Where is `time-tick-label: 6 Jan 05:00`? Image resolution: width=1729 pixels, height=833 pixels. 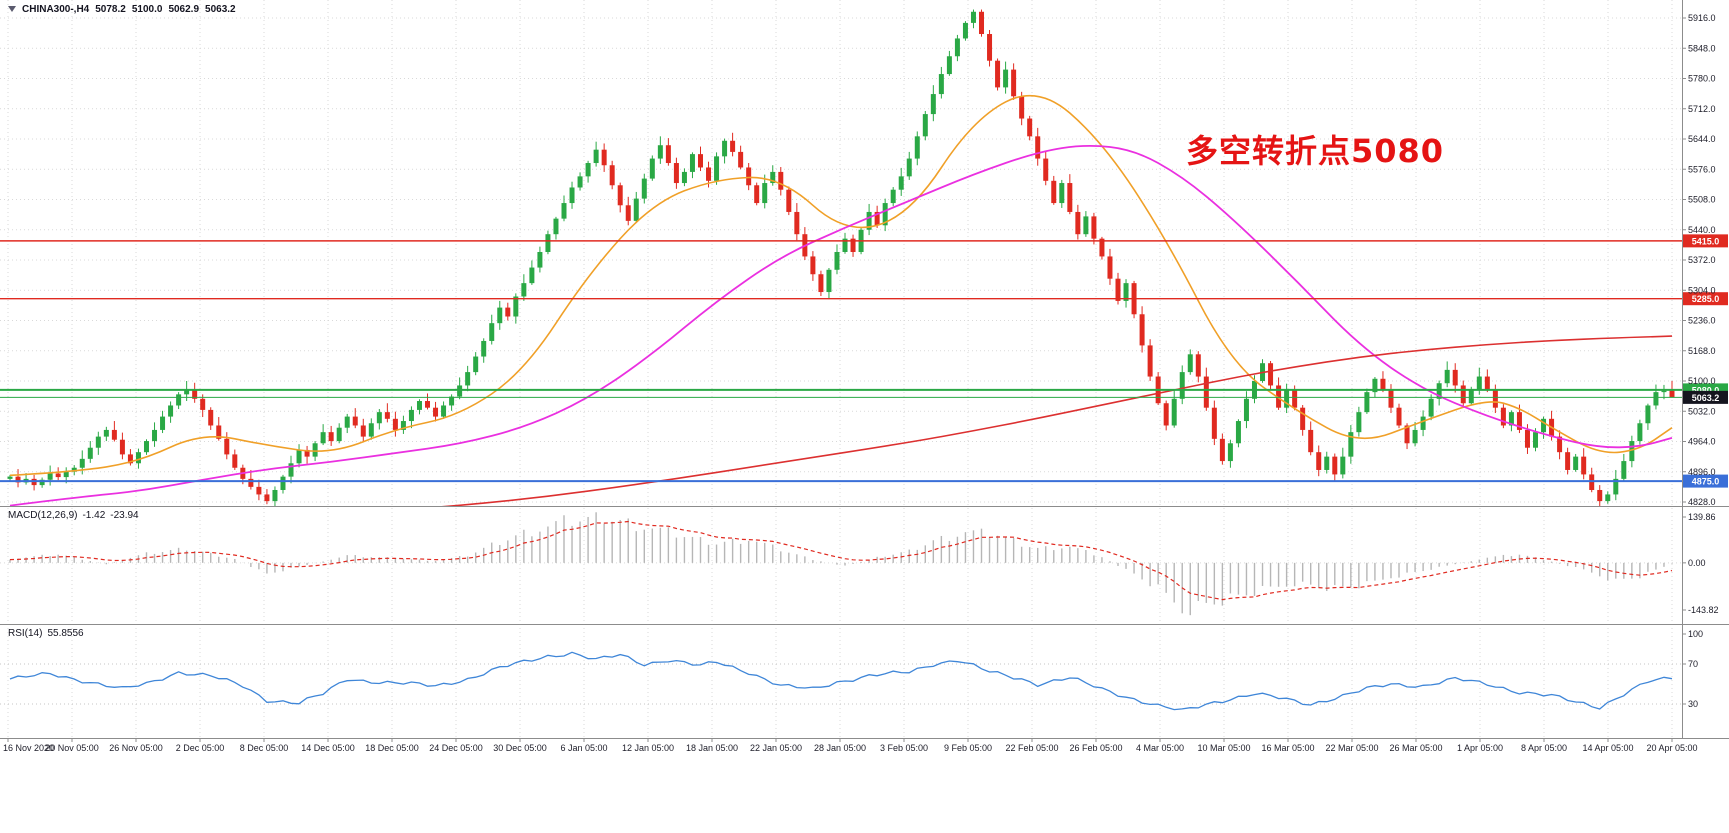 time-tick-label: 6 Jan 05:00 is located at coordinates (583, 748).